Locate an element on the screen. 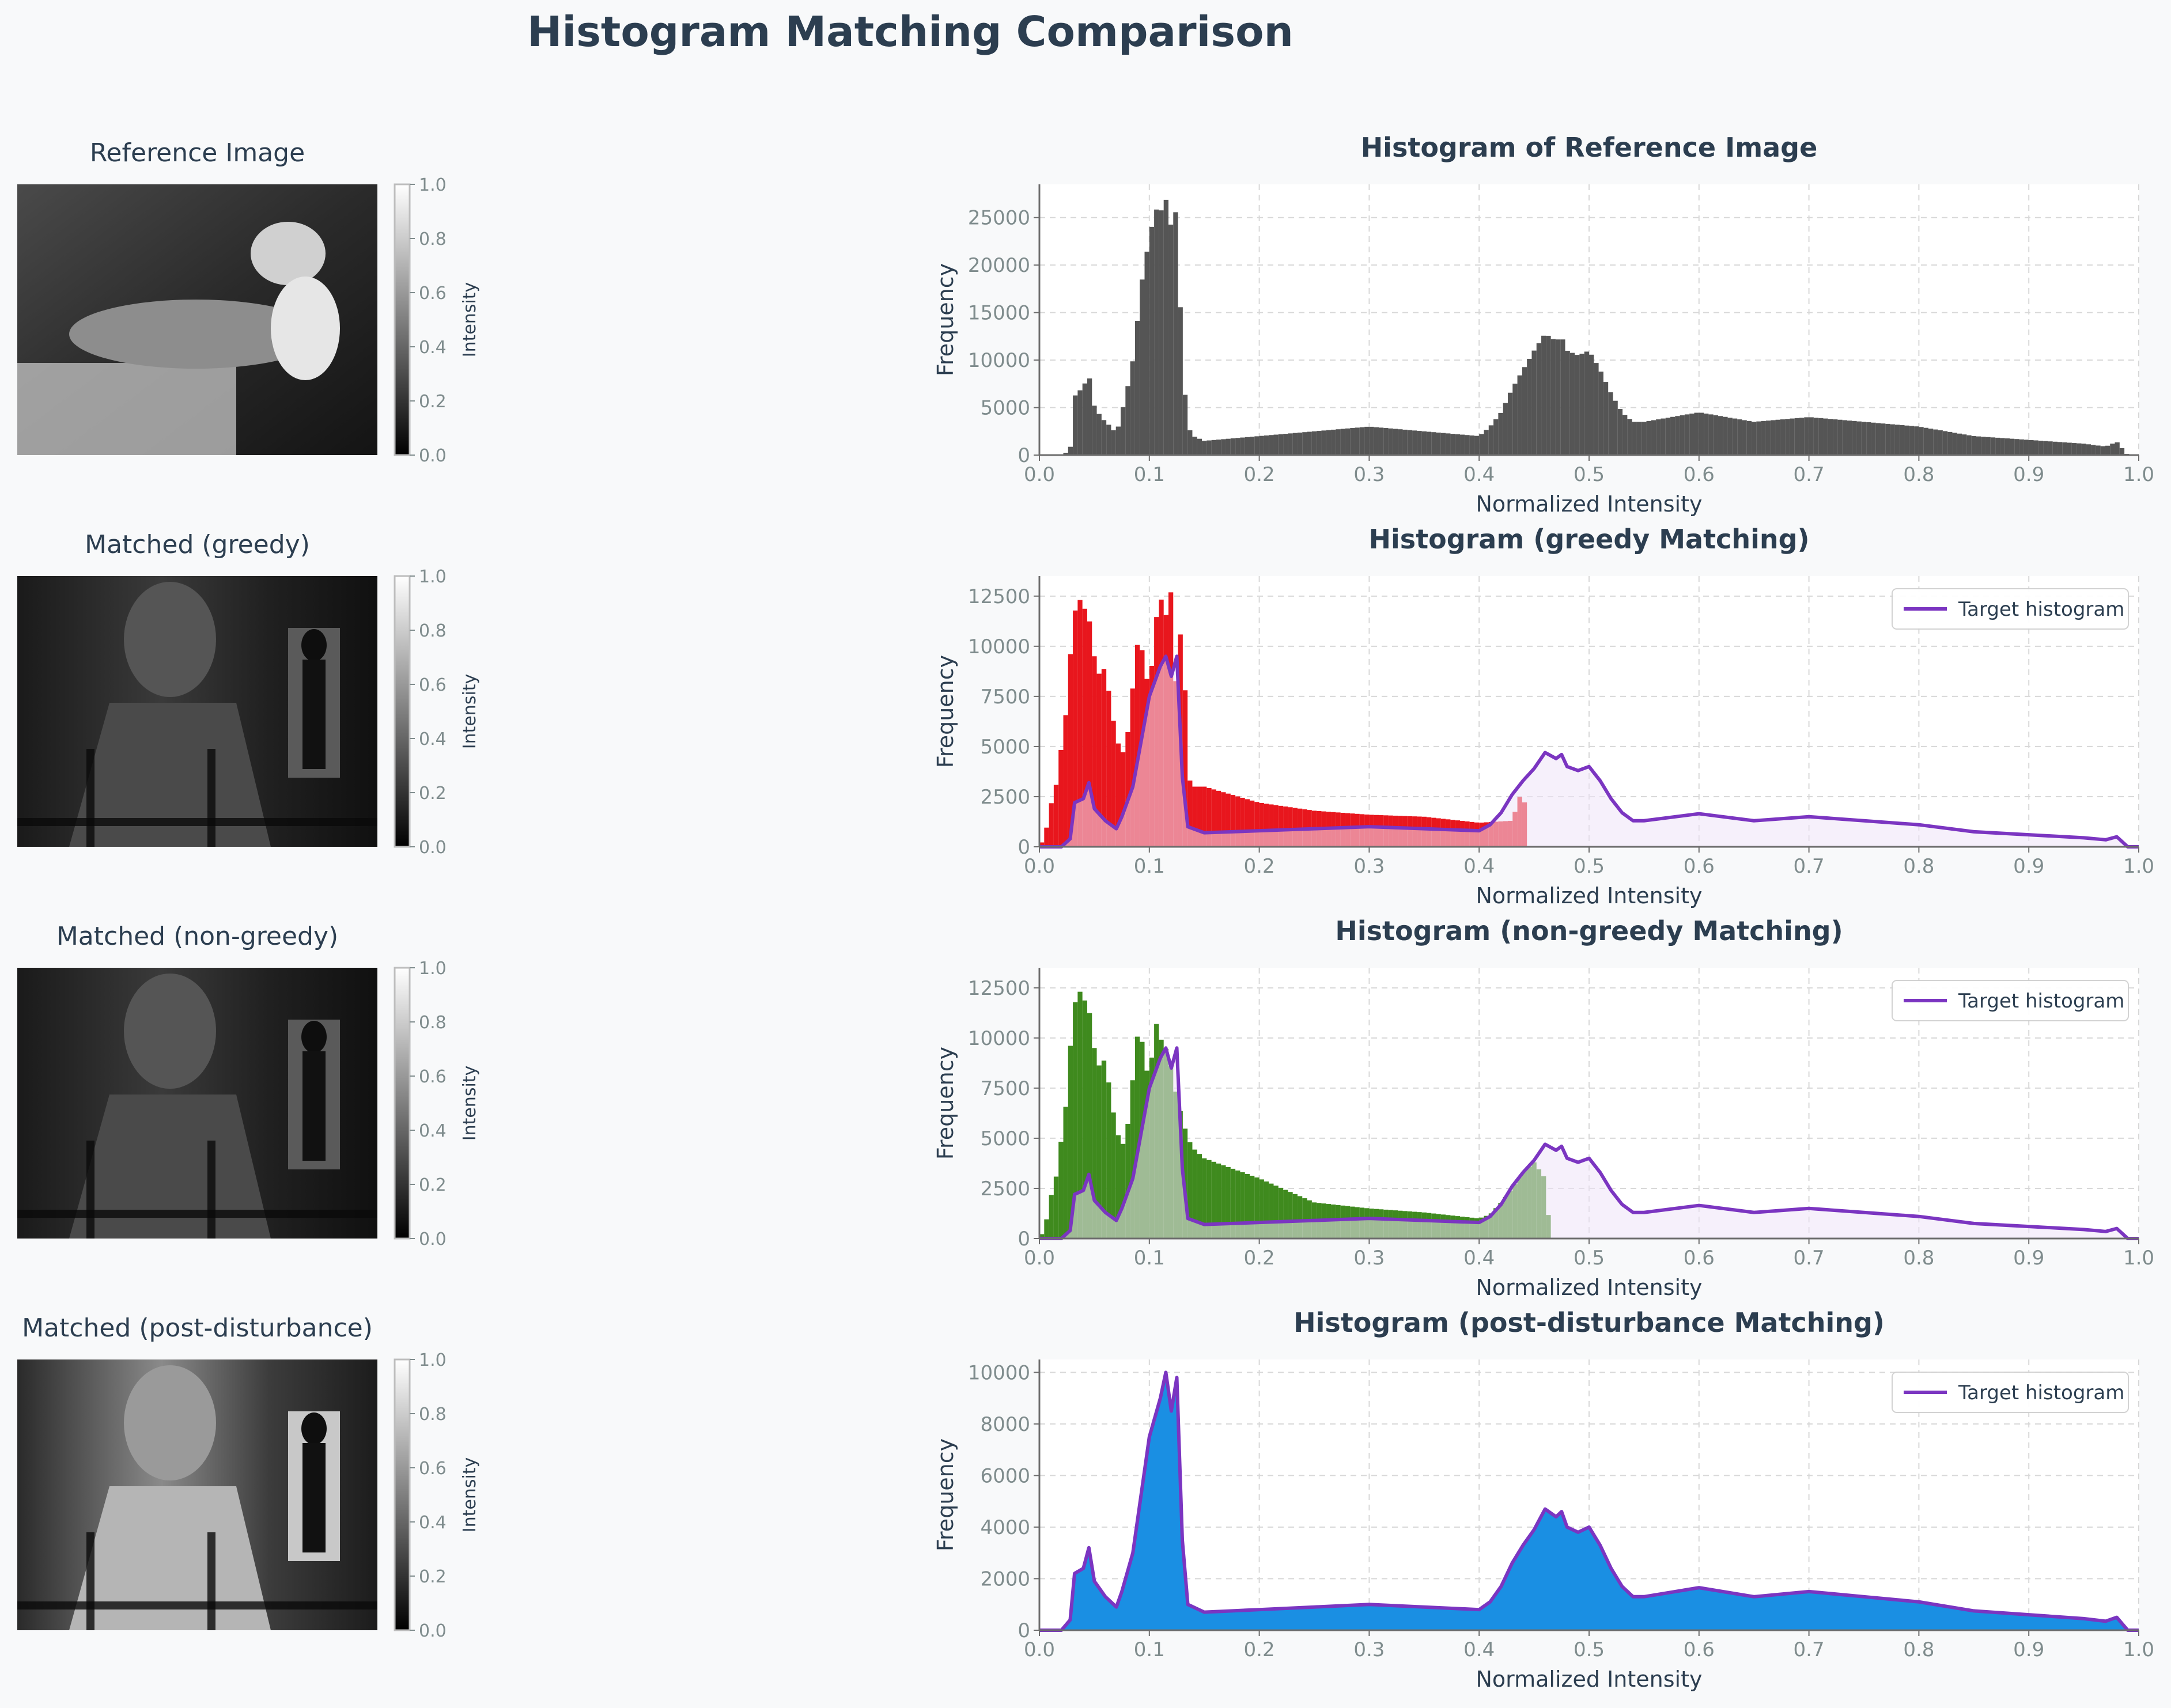 This screenshot has height=1708, width=2171. x-tick-label: 0.1 is located at coordinates (1149, 474).